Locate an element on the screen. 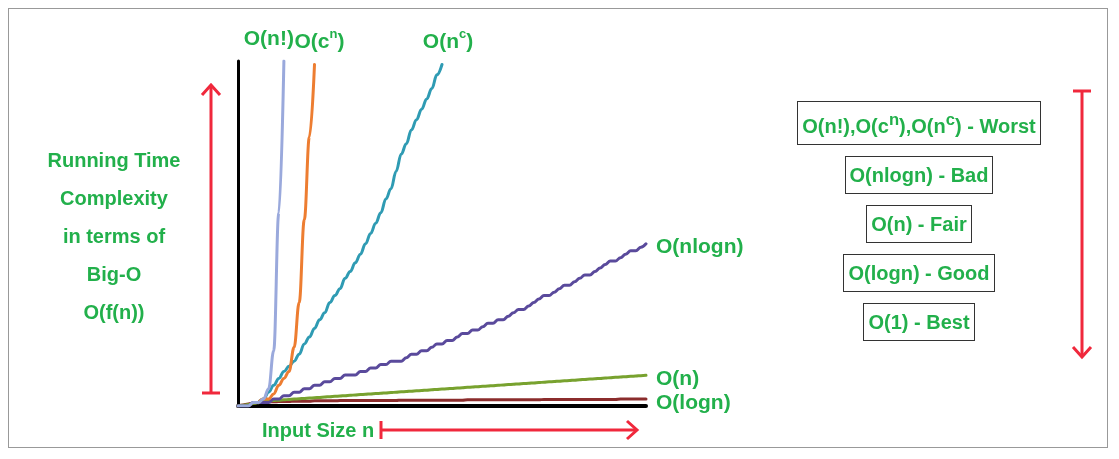 This screenshot has width=1119, height=459. text: O(n!),O(c$^{n}$),O(n$^{c}$) - Worst is located at coordinates (919, 123).